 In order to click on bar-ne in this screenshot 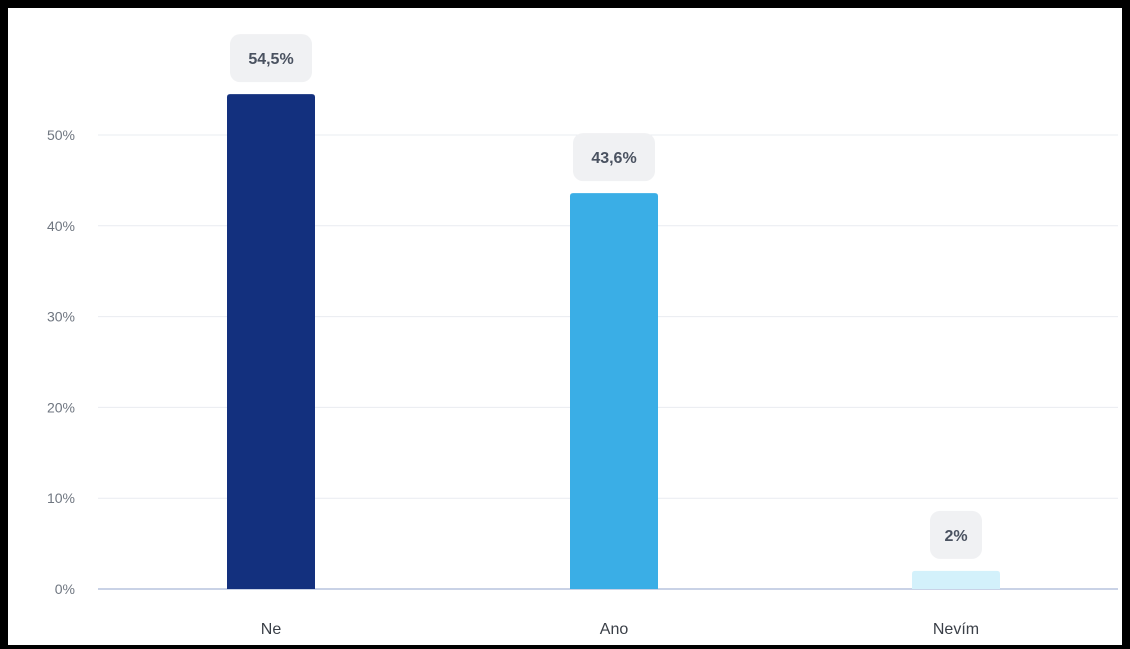, I will do `click(271, 341)`.